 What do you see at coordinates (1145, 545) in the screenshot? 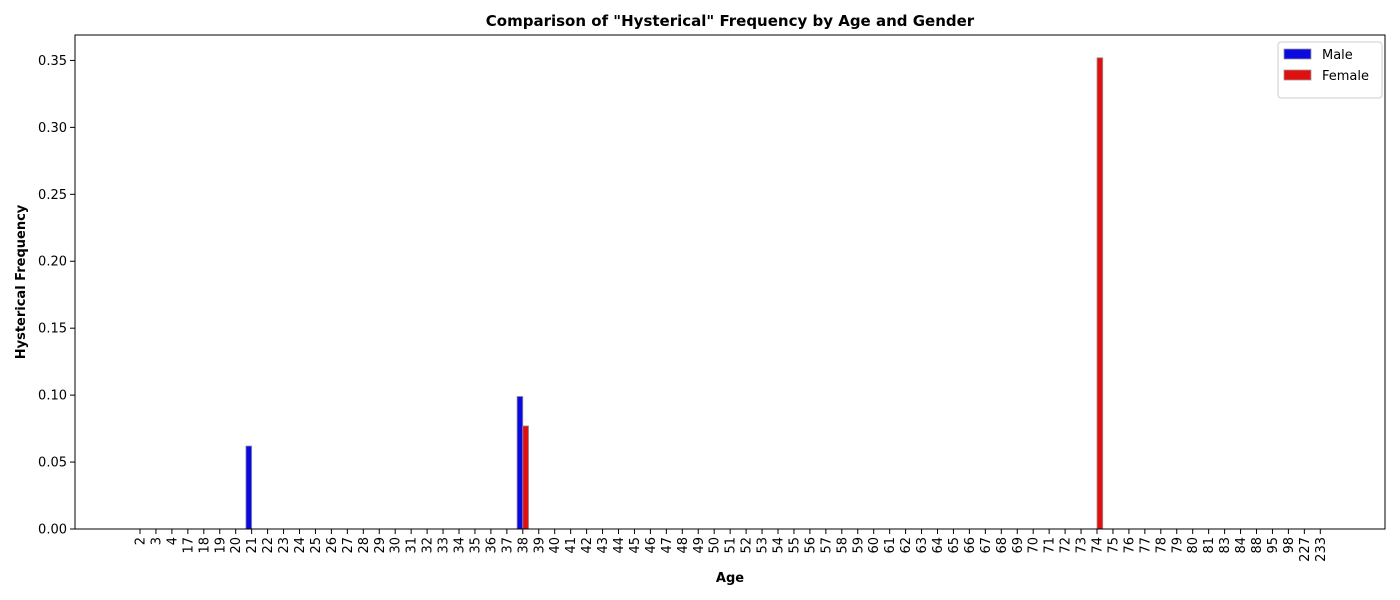
I see `x-tick-label: 77` at bounding box center [1145, 545].